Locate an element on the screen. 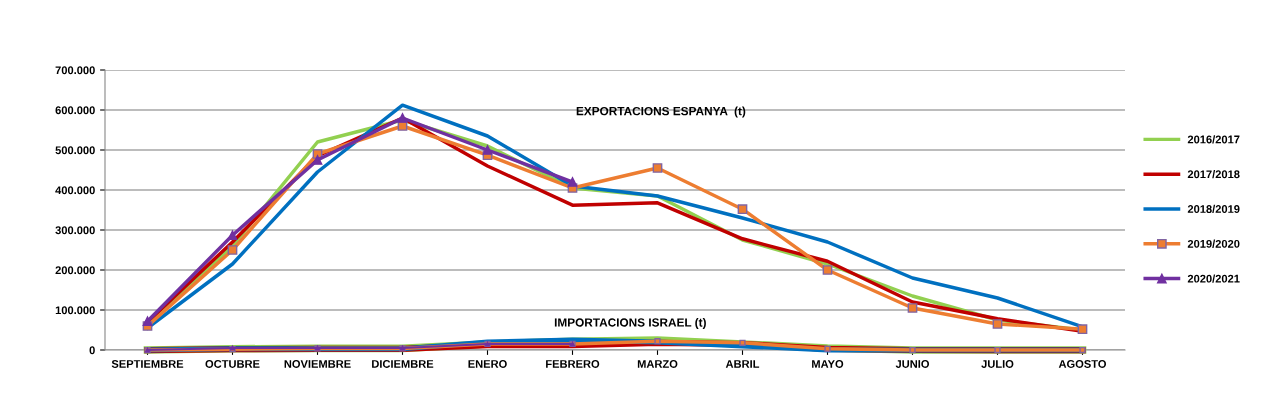 The width and height of the screenshot is (1280, 406). legend-label: 2019/2020 is located at coordinates (1213, 243).